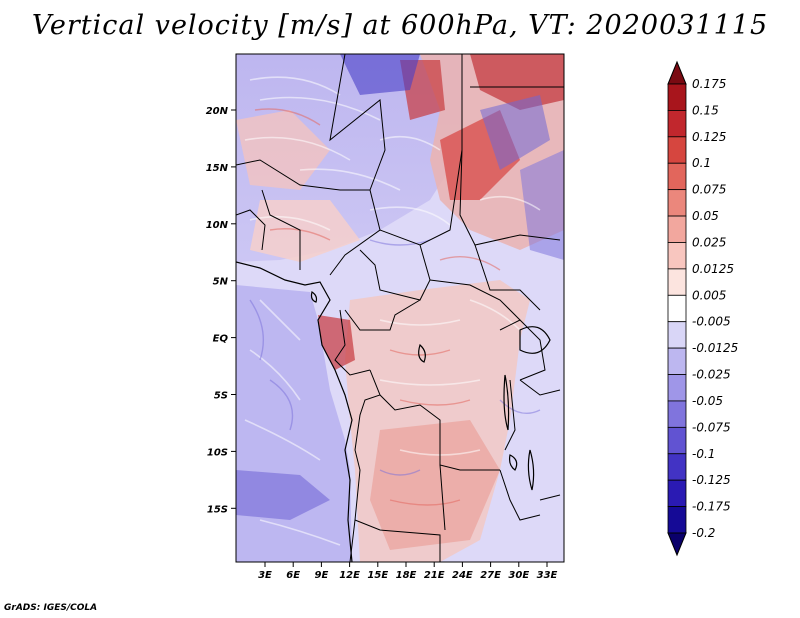 Image resolution: width=800 pixels, height=618 pixels. What do you see at coordinates (221, 282) in the screenshot?
I see `lat-label: 5N` at bounding box center [221, 282].